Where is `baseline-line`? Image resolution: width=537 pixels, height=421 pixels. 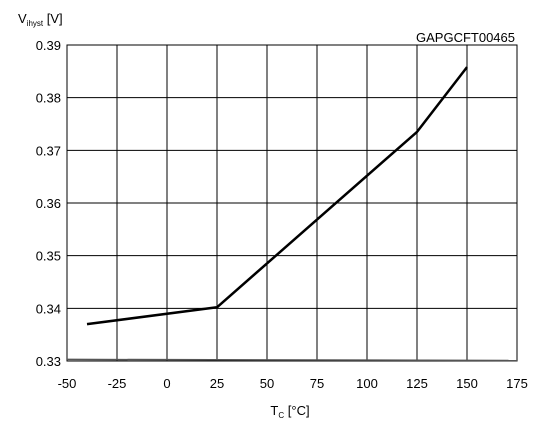
baseline-line is located at coordinates (292, 360).